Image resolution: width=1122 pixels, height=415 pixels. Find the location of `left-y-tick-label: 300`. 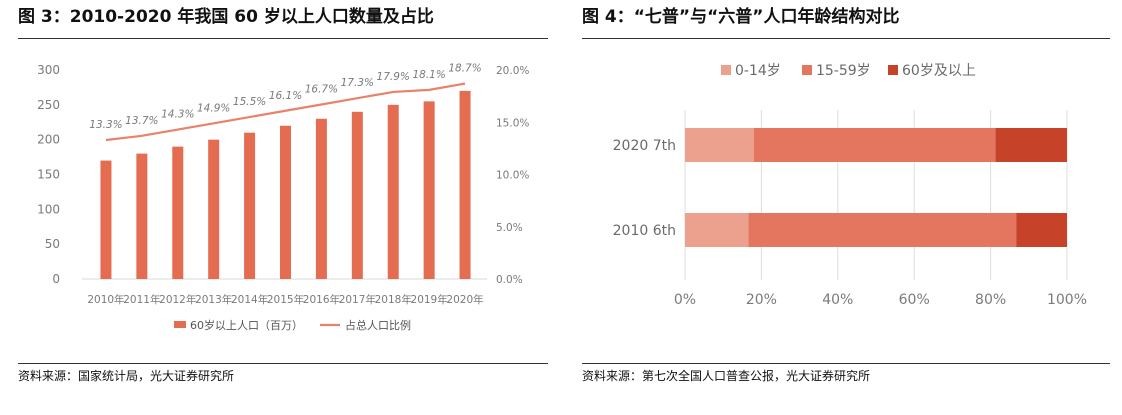

left-y-tick-label: 300 is located at coordinates (48, 70).